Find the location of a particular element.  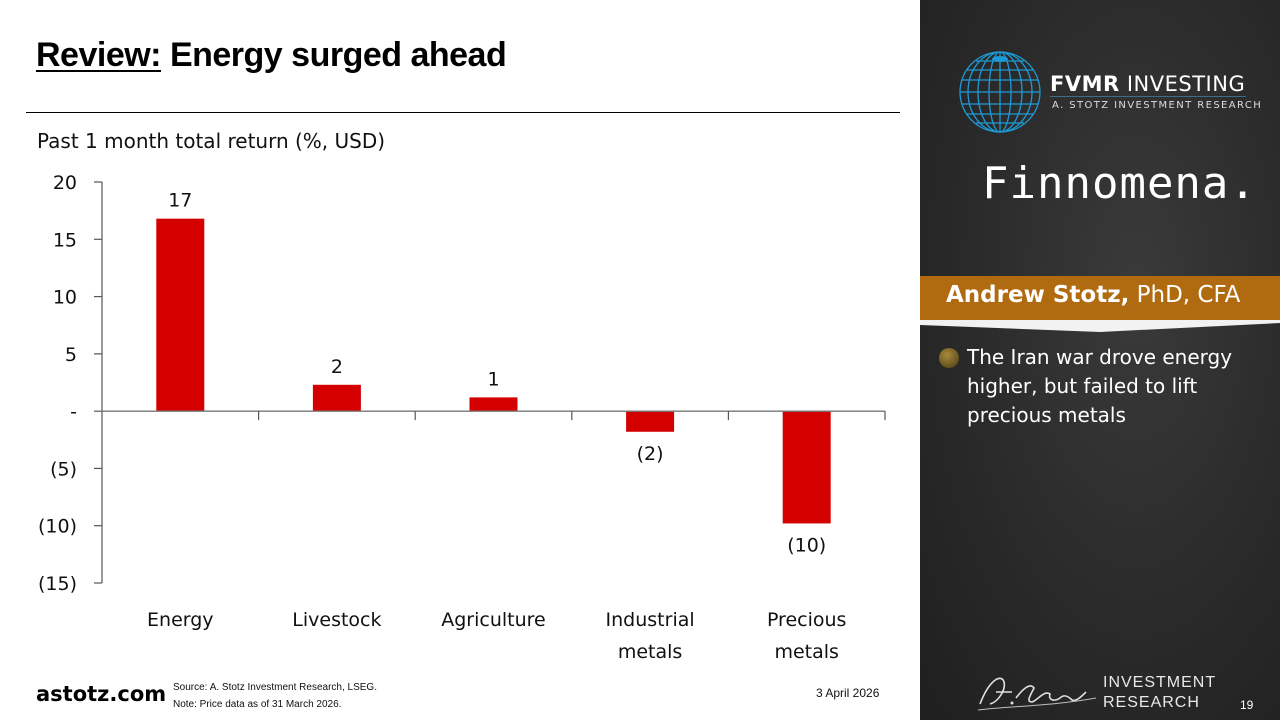

y-tick-label: 20 is located at coordinates (65, 183).